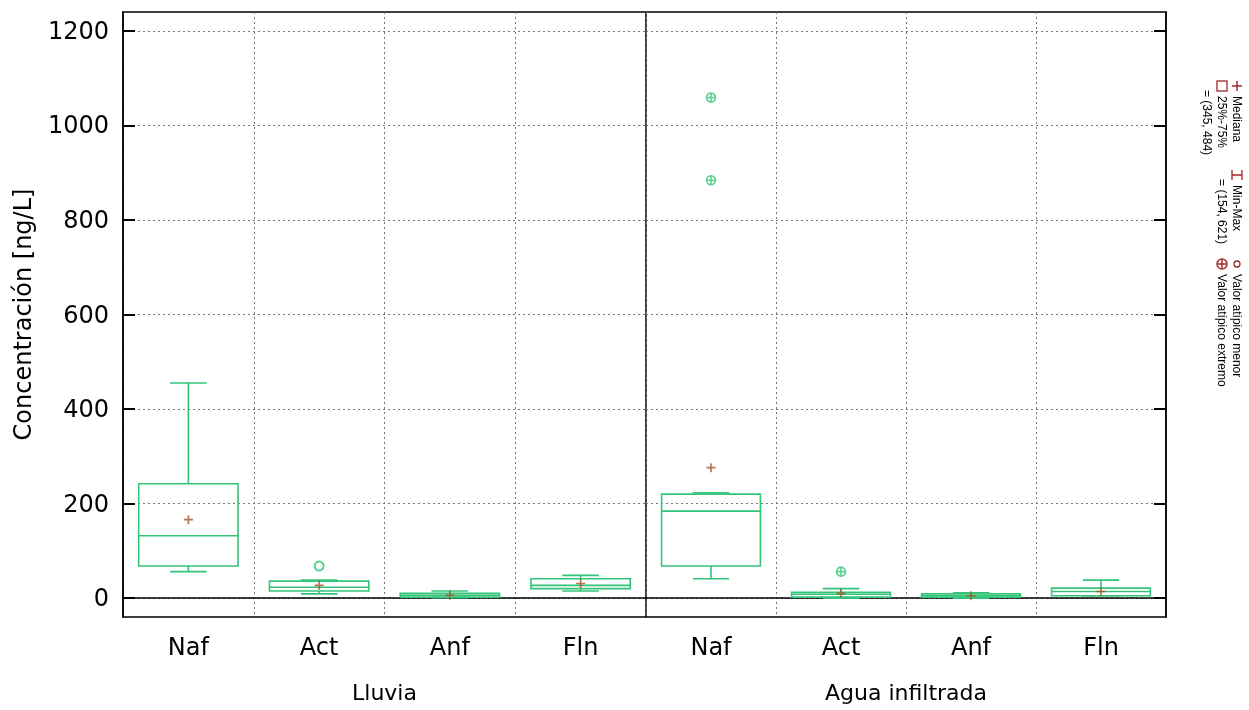  Describe the element at coordinates (1222, 123) in the screenshot. I see `text: 25%-75%` at that location.